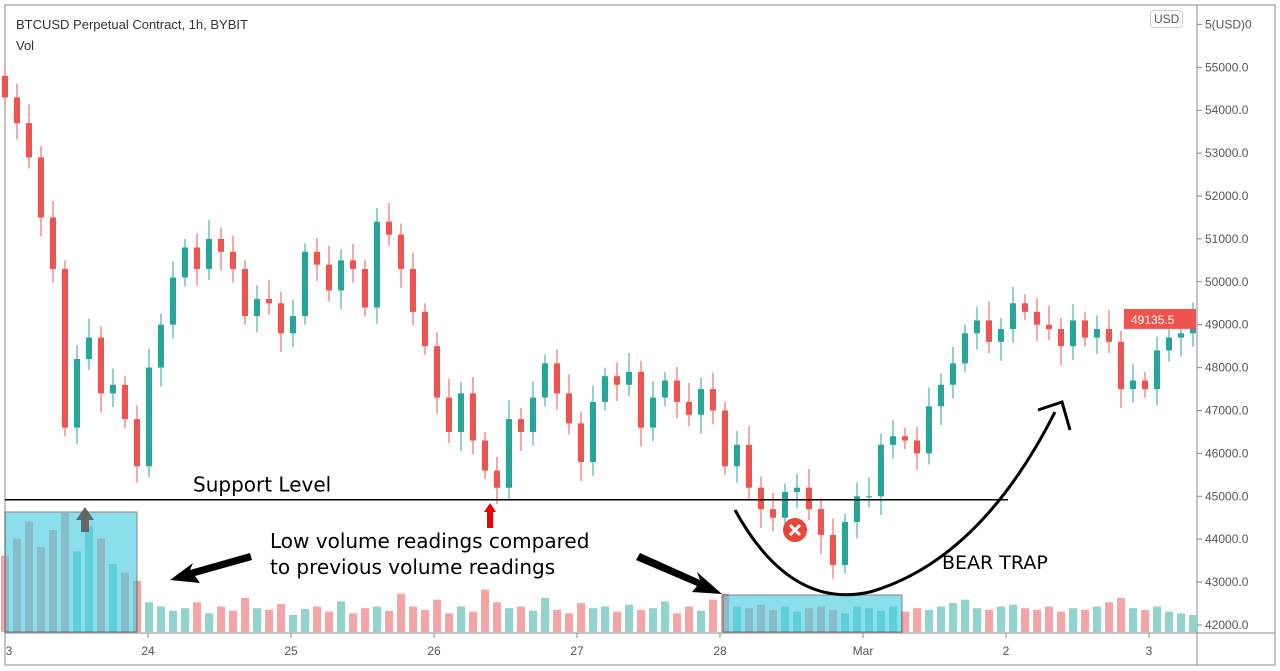  Describe the element at coordinates (9, 651) in the screenshot. I see `x-tick-label: 3` at that location.